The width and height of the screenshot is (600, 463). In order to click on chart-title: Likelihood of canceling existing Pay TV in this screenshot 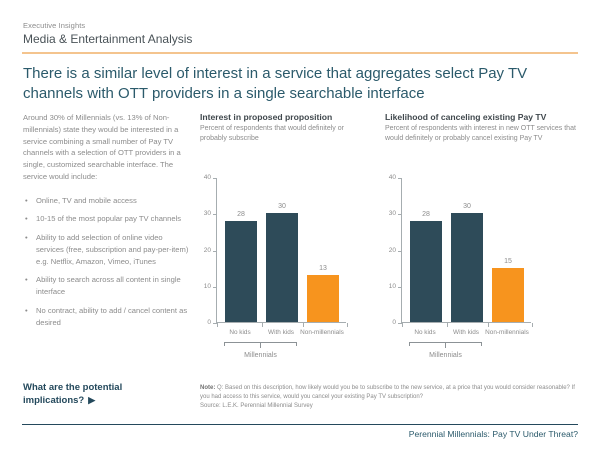, I will do `click(466, 117)`.